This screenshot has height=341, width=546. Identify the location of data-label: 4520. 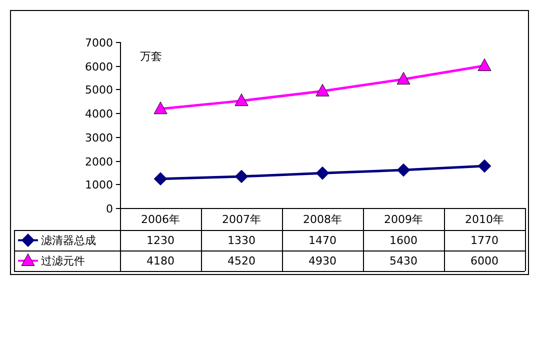
(242, 261).